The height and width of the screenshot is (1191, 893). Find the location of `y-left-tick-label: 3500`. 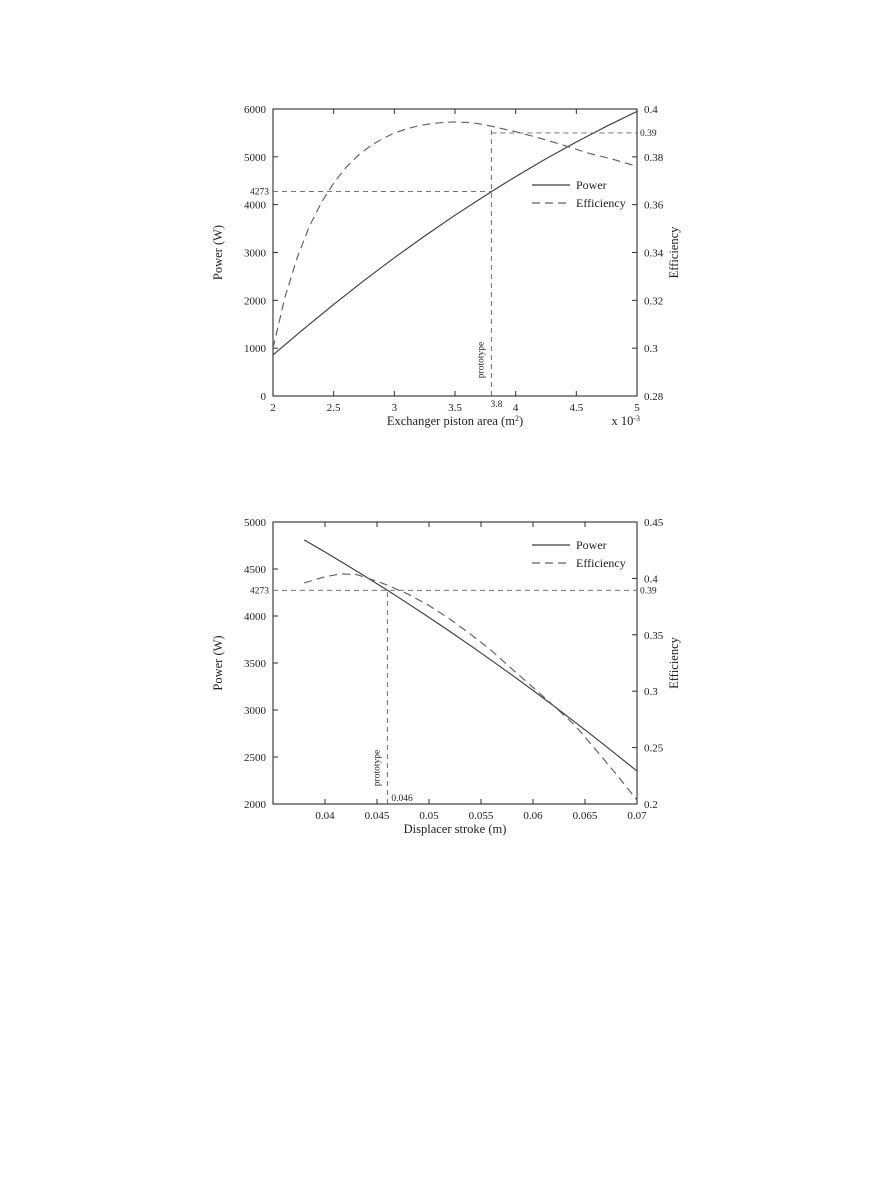

y-left-tick-label: 3500 is located at coordinates (255, 664).